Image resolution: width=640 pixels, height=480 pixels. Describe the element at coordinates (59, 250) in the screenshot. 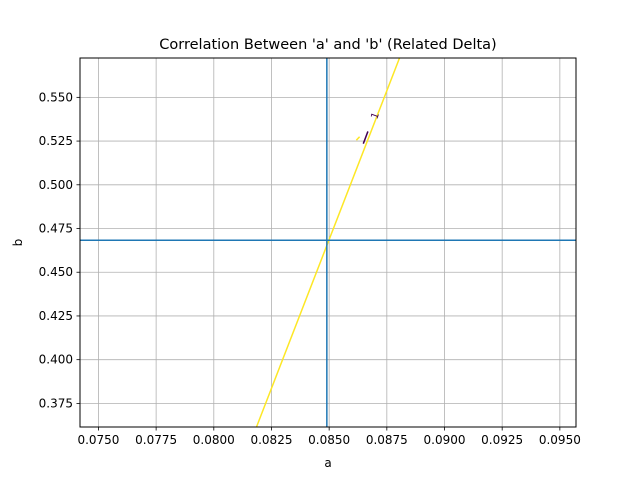

I see `y-axis-ticks: 0.375 0.400 0.425 0.450 0.475 0.500 0.525 0.550` at that location.